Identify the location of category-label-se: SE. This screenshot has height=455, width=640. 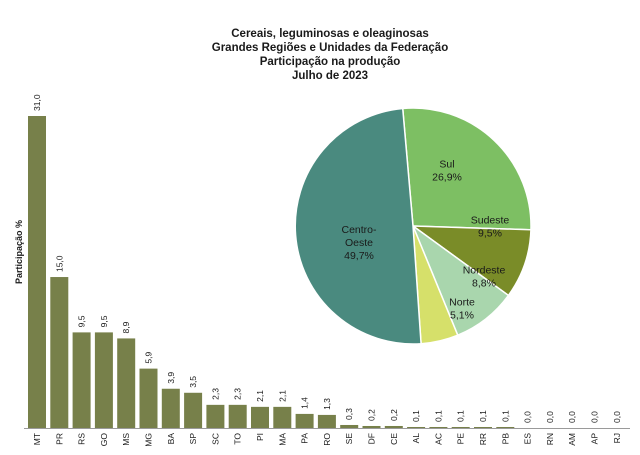
(349, 439).